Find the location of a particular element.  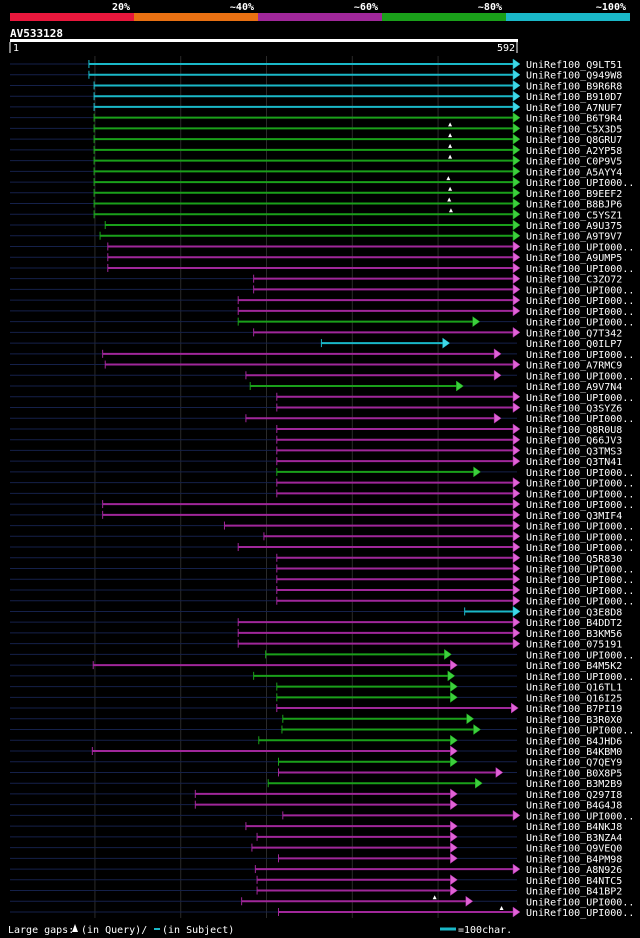

hit-label: UniRef100_B3NZA4 is located at coordinates (574, 838).